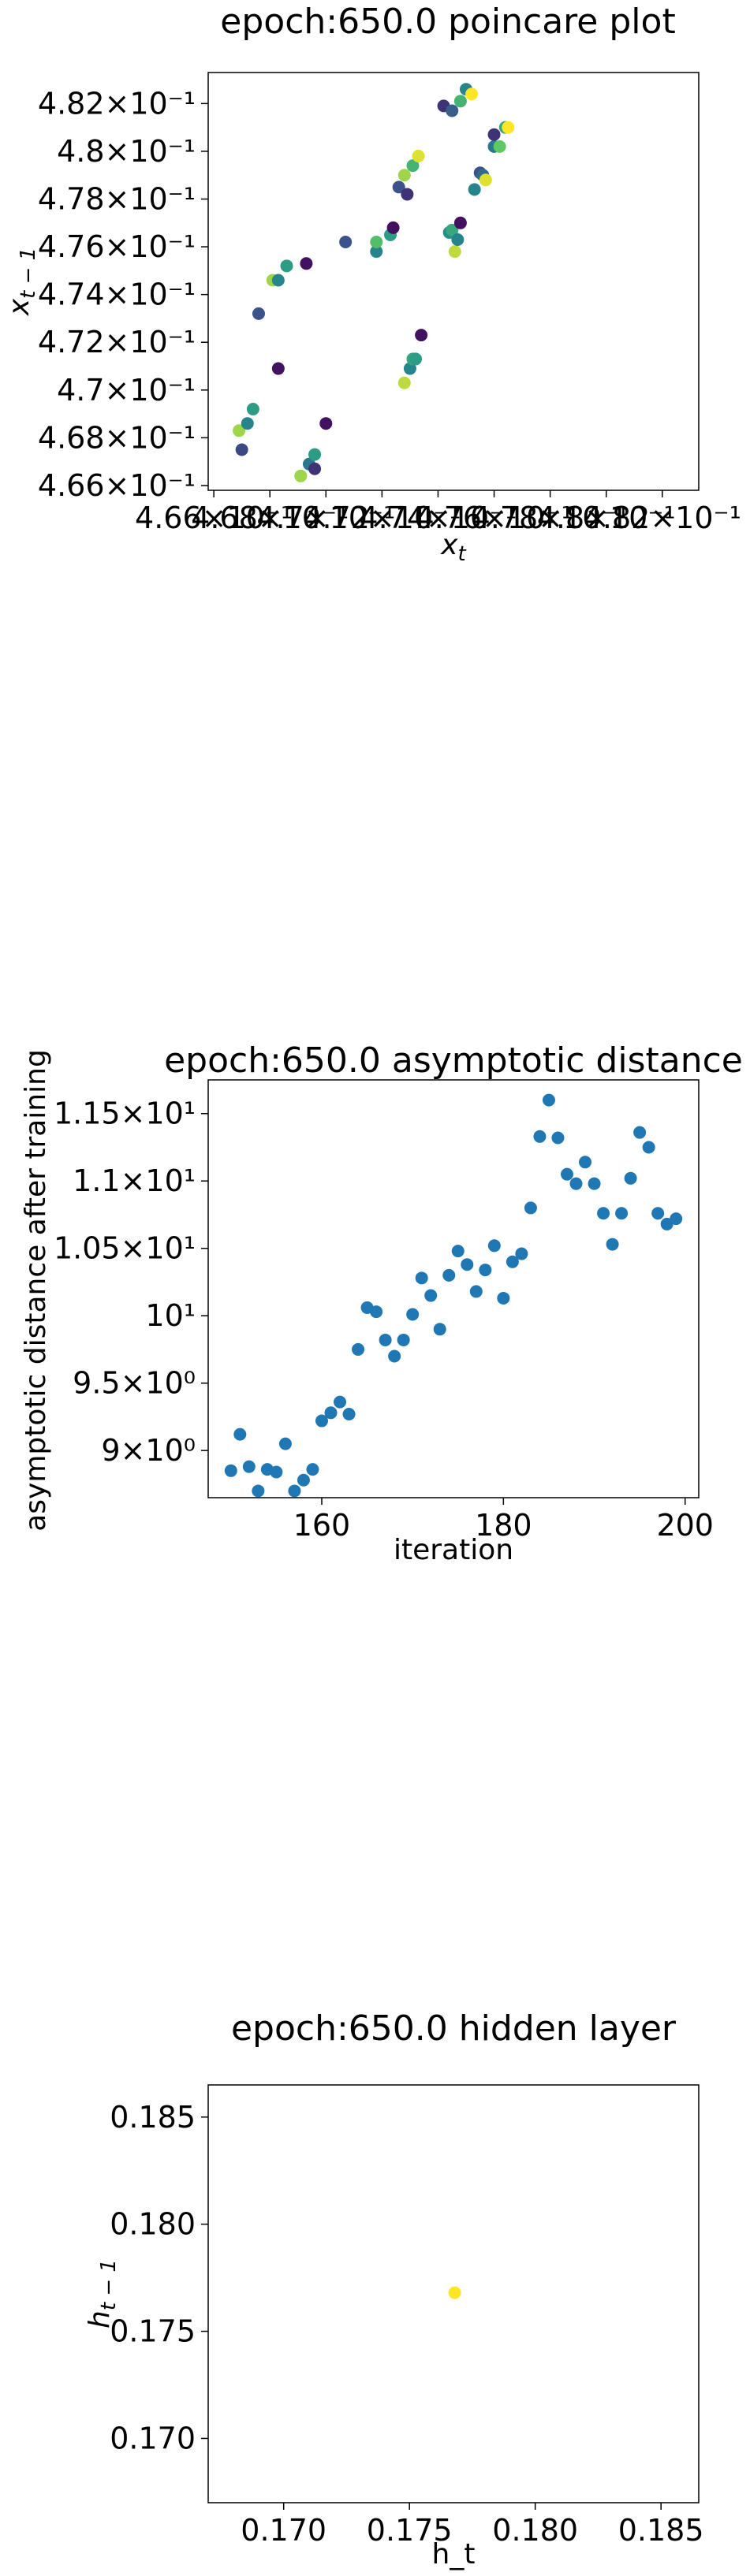 This screenshot has width=750, height=2576. I want to click on hidden-layer-x-ticks: 0.170 0.175 0.180 0.185, so click(472, 2525).